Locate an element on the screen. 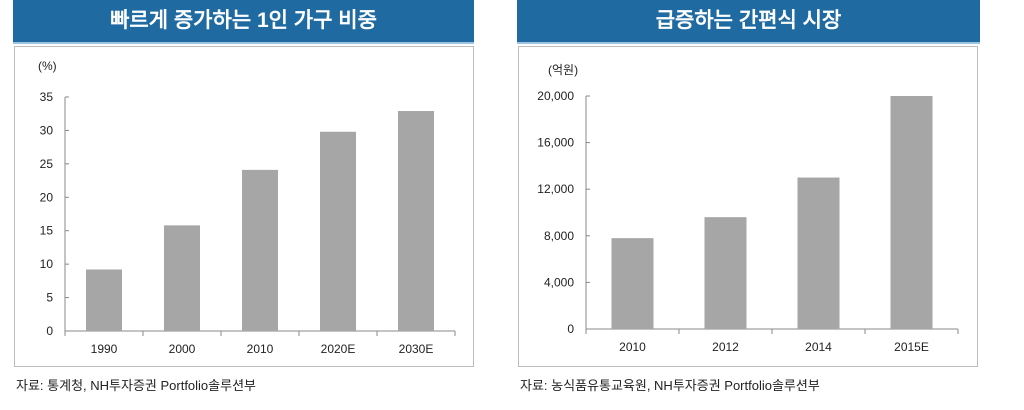 The width and height of the screenshot is (1024, 410). left-chart-source: 자료: 통계청, NH투자증권 Portfolio솔루션부 is located at coordinates (136, 385).